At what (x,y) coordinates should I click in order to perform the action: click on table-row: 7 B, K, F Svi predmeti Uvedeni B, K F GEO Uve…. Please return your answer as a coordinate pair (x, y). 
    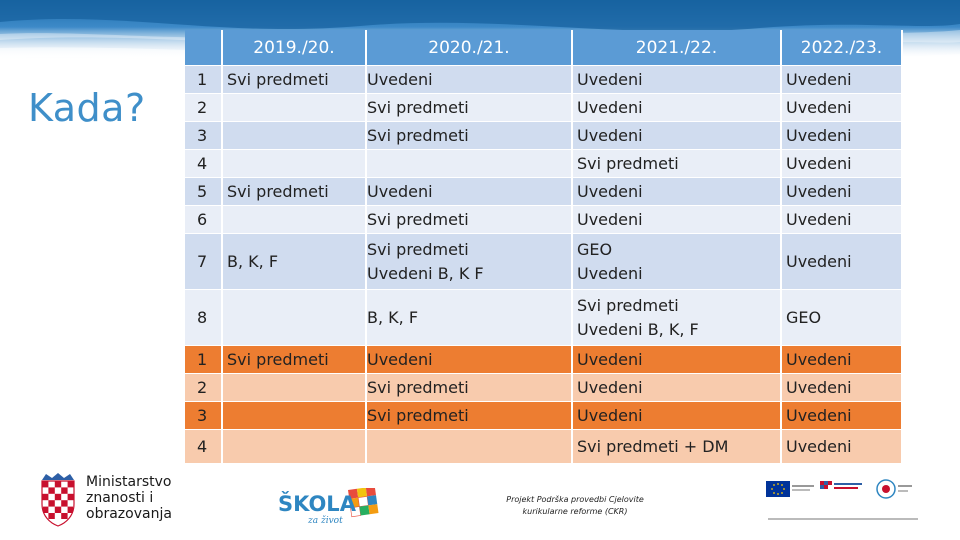
    Looking at the image, I should click on (544, 261).